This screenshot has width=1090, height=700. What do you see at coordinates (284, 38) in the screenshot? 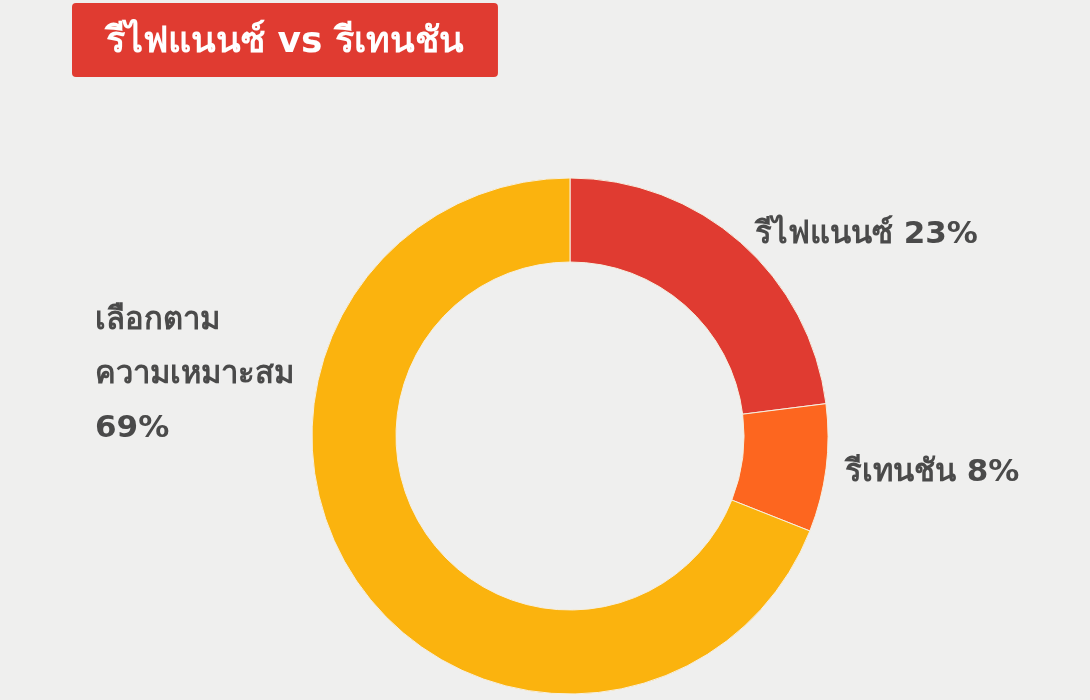
I see `chart-title: รีไฟแนนซ์ vs รีเทนชัน` at bounding box center [284, 38].